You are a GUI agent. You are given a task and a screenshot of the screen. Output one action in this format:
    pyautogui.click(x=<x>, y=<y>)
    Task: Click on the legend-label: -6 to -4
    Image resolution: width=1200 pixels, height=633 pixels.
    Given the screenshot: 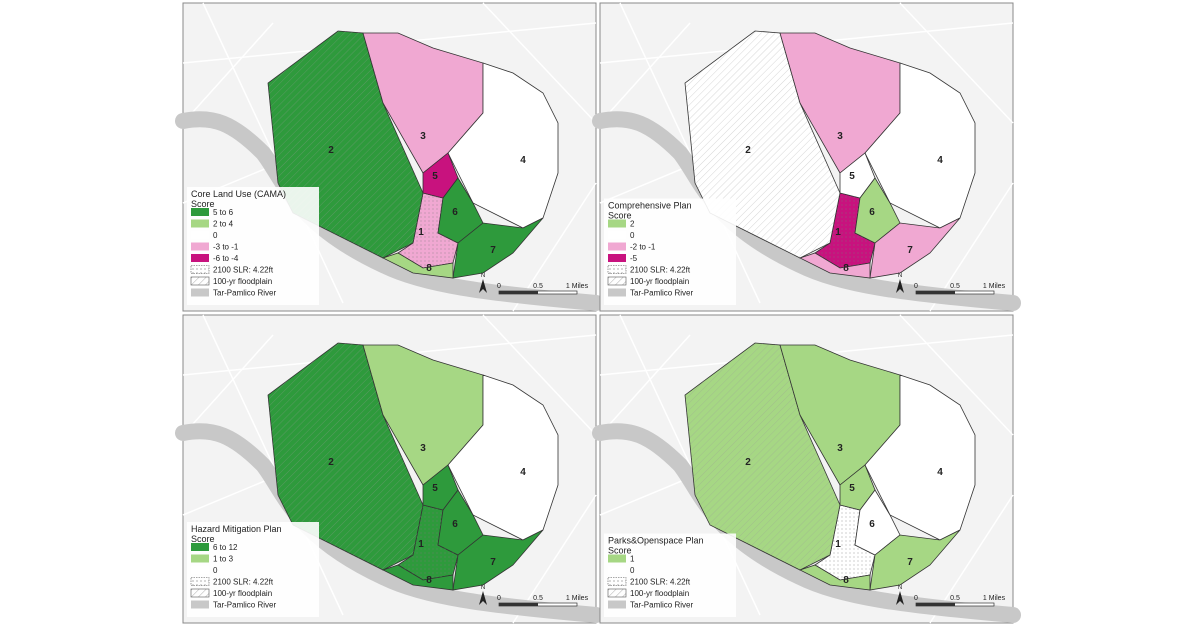 What is the action you would take?
    pyautogui.click(x=226, y=258)
    